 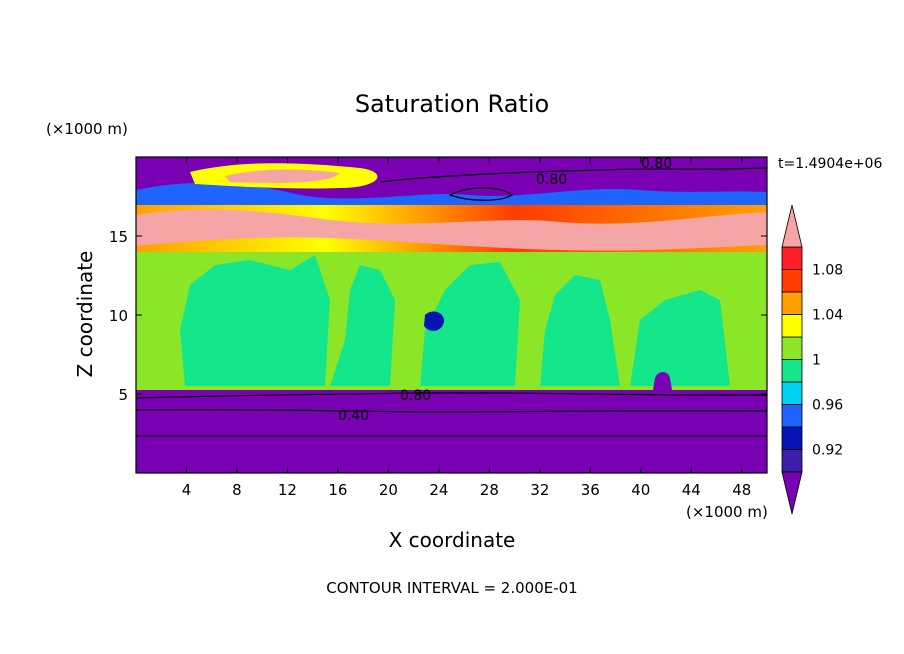 I want to click on contour-interval-footer: CONTOUR INTERVAL = 2.000E-01, so click(x=451, y=588).